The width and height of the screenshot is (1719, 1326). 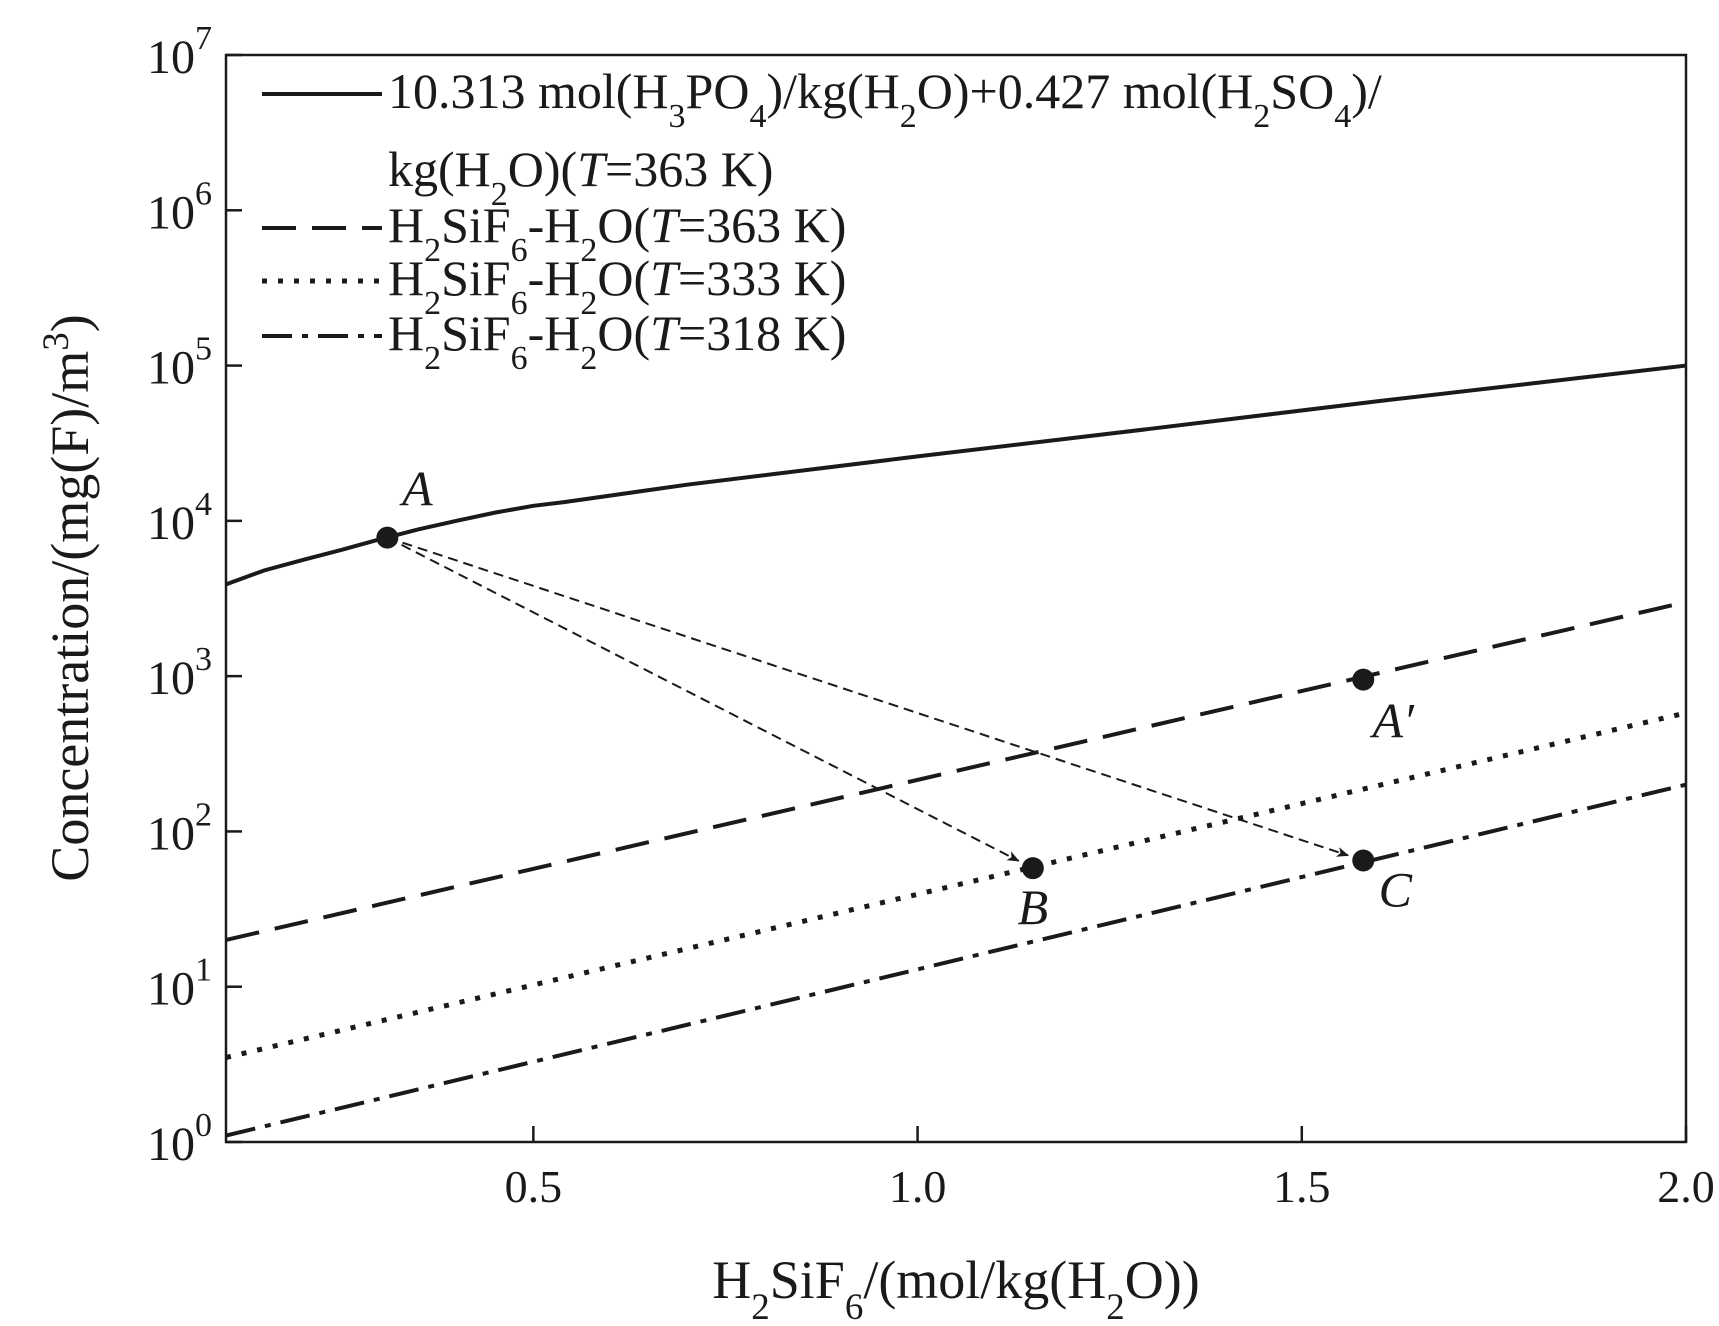 I want to click on point-label: A, so click(x=416, y=489).